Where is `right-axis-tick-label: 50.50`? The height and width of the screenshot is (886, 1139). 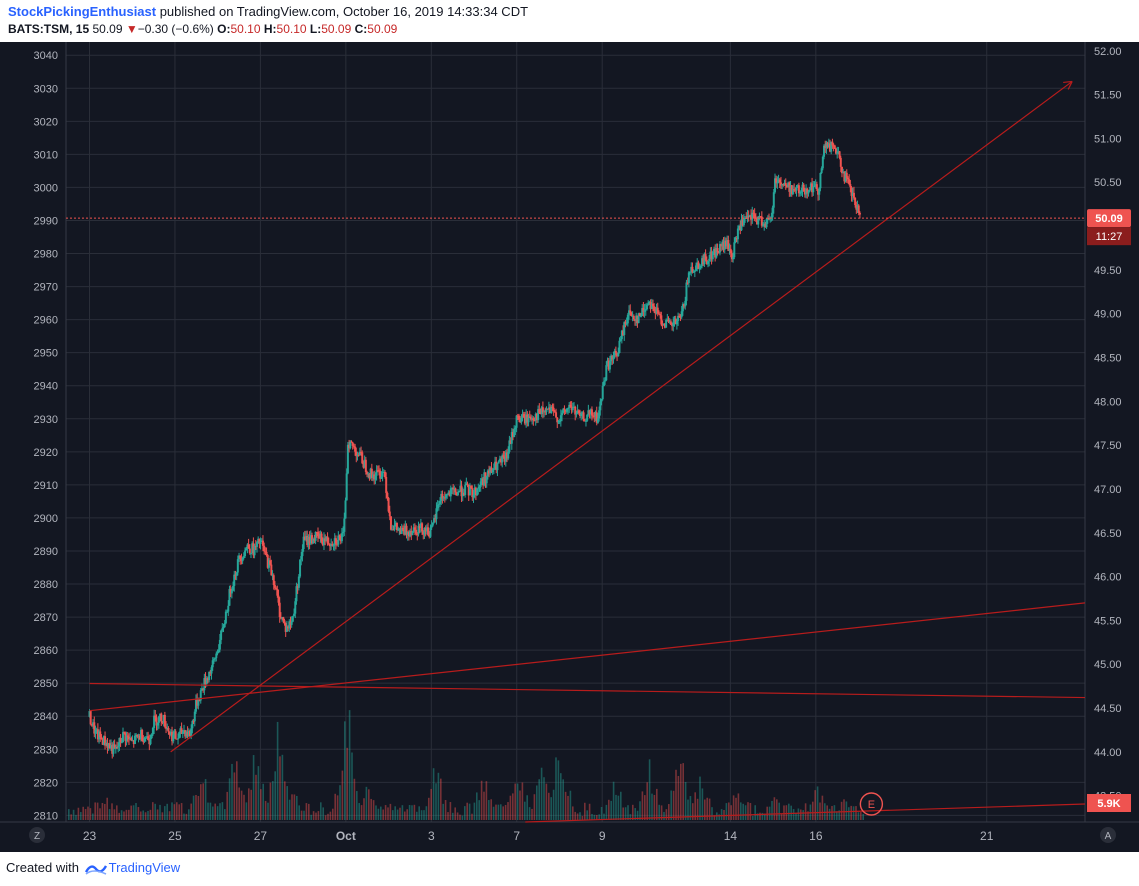
right-axis-tick-label: 50.50 is located at coordinates (1108, 183).